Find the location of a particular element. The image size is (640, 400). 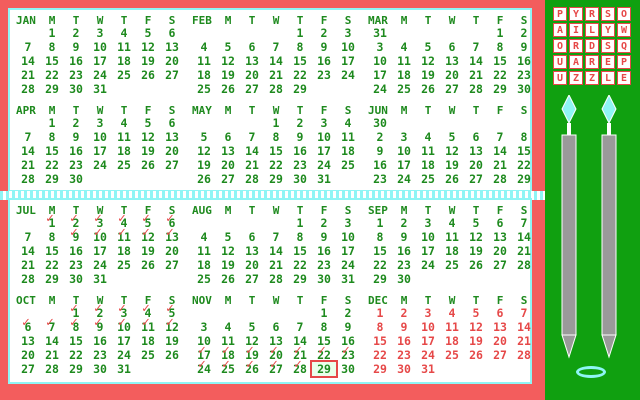

day-cell: 18 is located at coordinates (348, 151).